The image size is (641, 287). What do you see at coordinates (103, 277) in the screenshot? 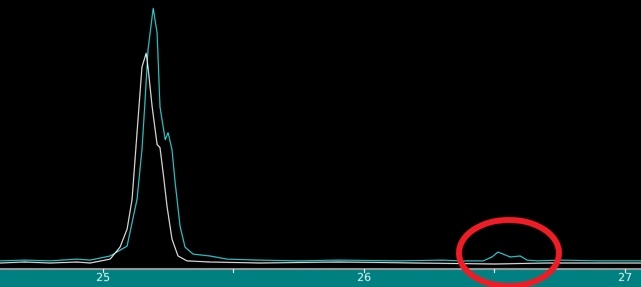
I see `x-tick-label: 25` at bounding box center [103, 277].